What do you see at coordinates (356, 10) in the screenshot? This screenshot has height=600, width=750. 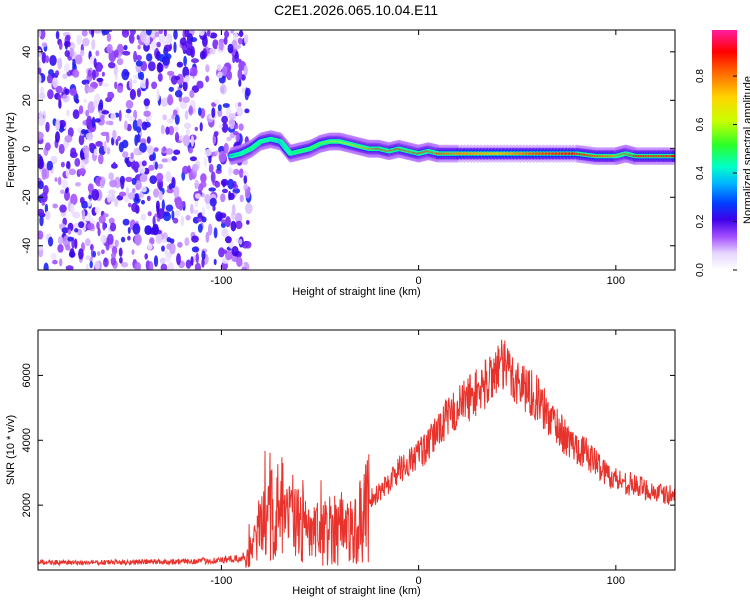 I see `figure-title: C2E1.2026.065.10.04.E11` at bounding box center [356, 10].